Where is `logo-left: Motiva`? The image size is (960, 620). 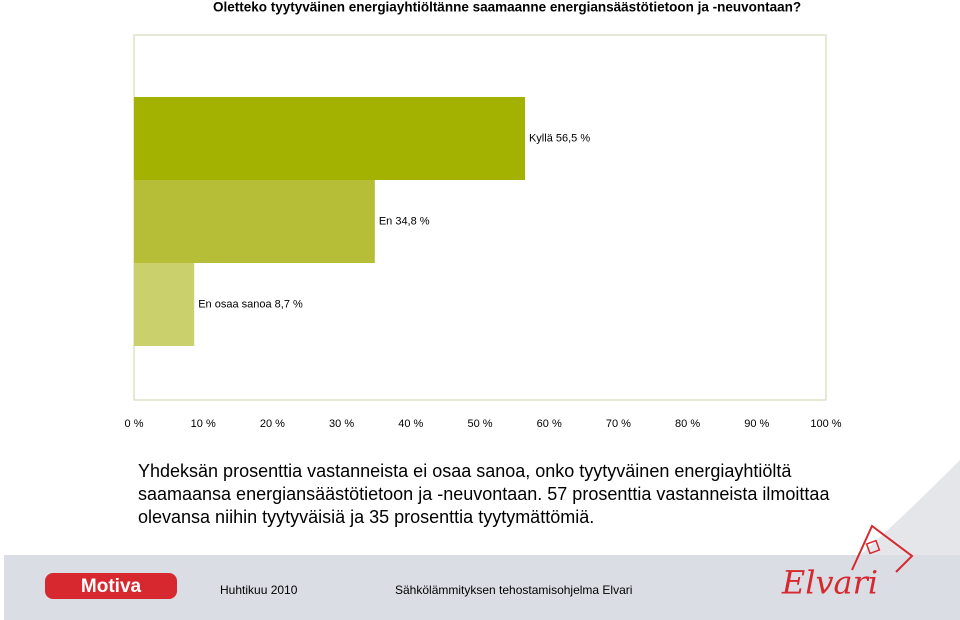 logo-left: Motiva is located at coordinates (111, 586).